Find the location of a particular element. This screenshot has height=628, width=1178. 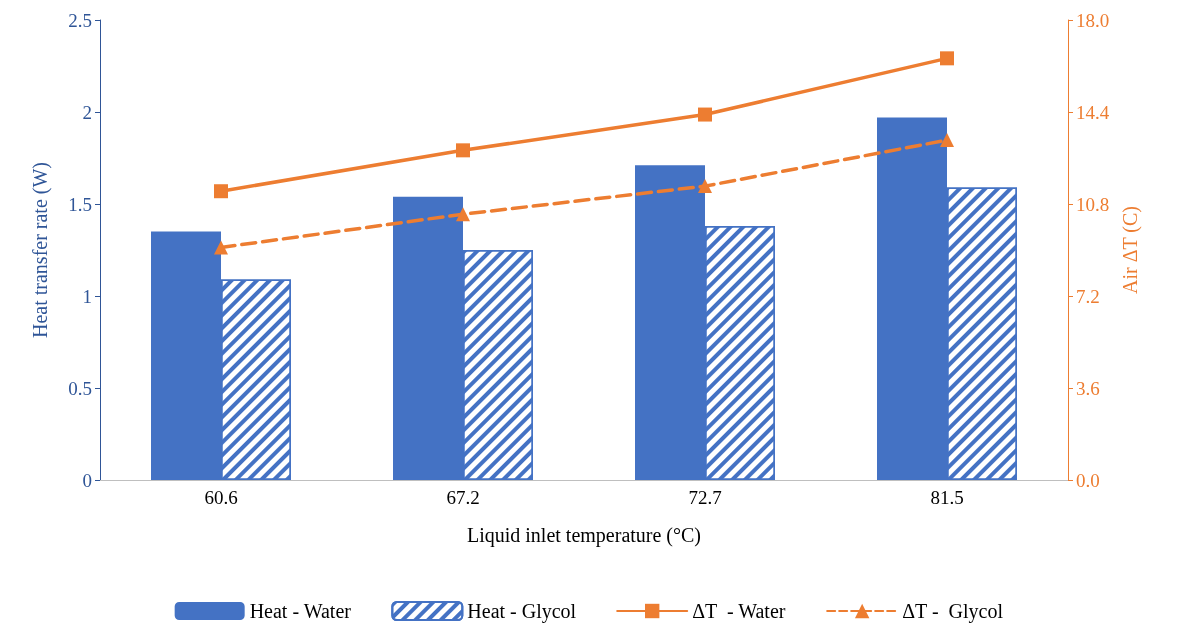

x-tick-label: 81.5 is located at coordinates (947, 497).